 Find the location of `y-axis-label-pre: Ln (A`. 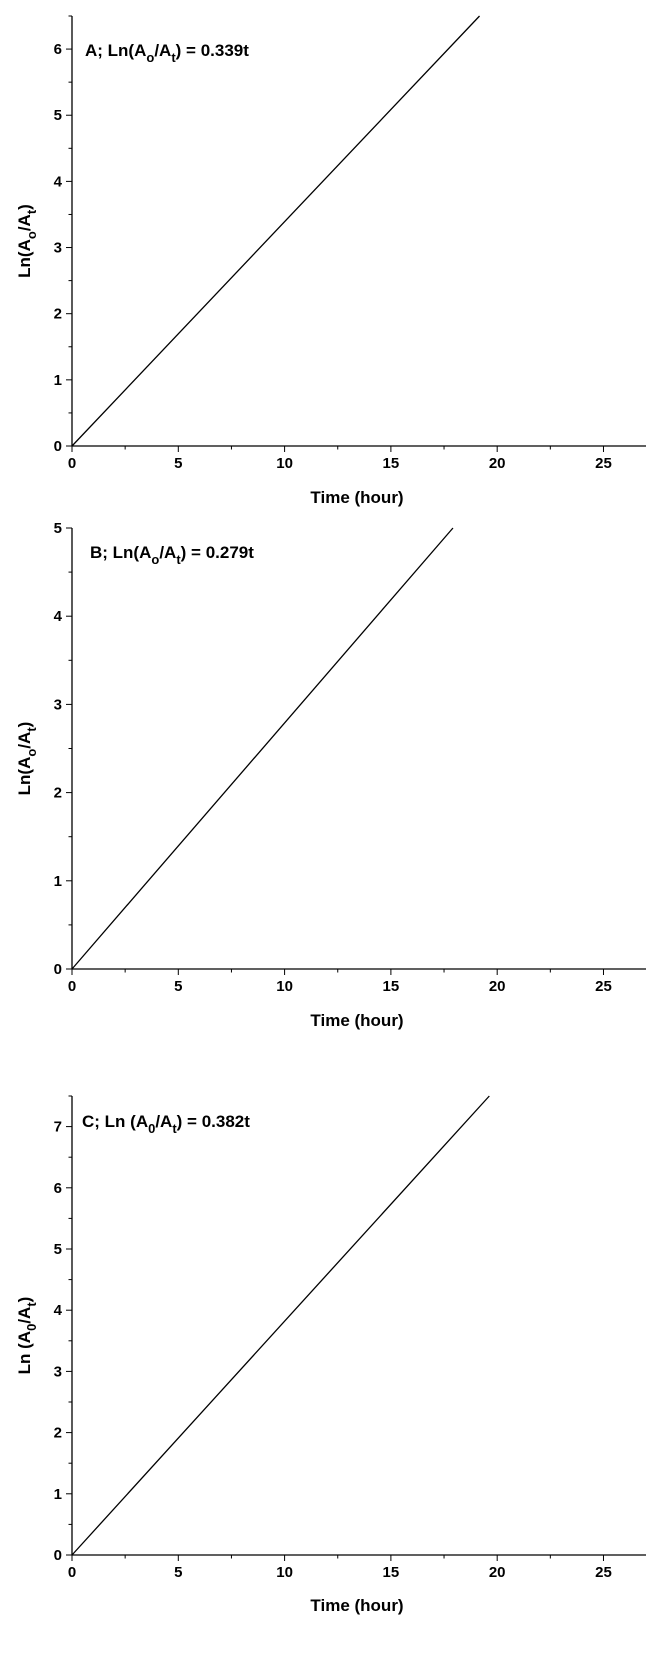

y-axis-label-pre: Ln (A is located at coordinates (24, 1352).